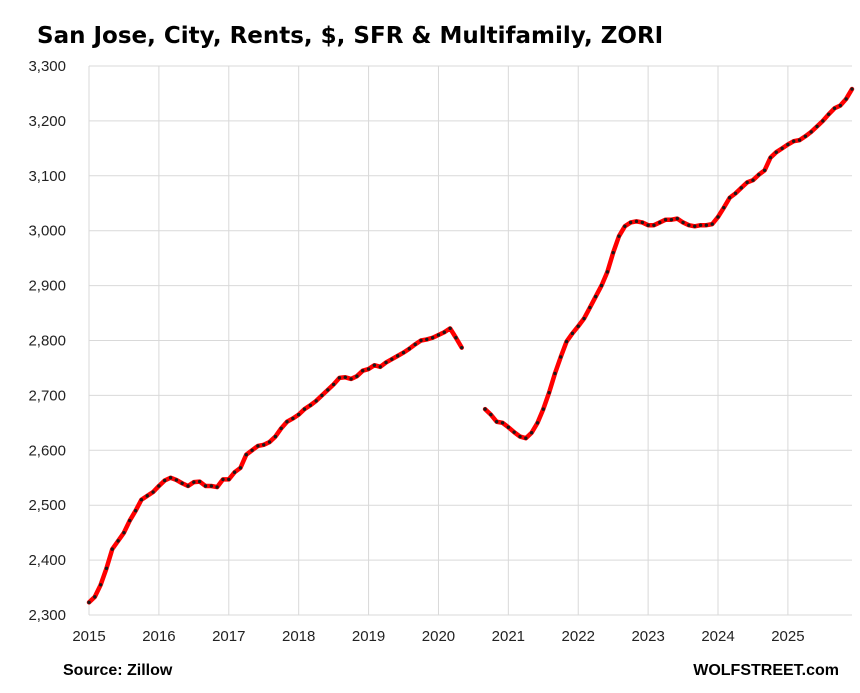 The height and width of the screenshot is (693, 860). I want to click on x-tick-label: 2019, so click(368, 636).